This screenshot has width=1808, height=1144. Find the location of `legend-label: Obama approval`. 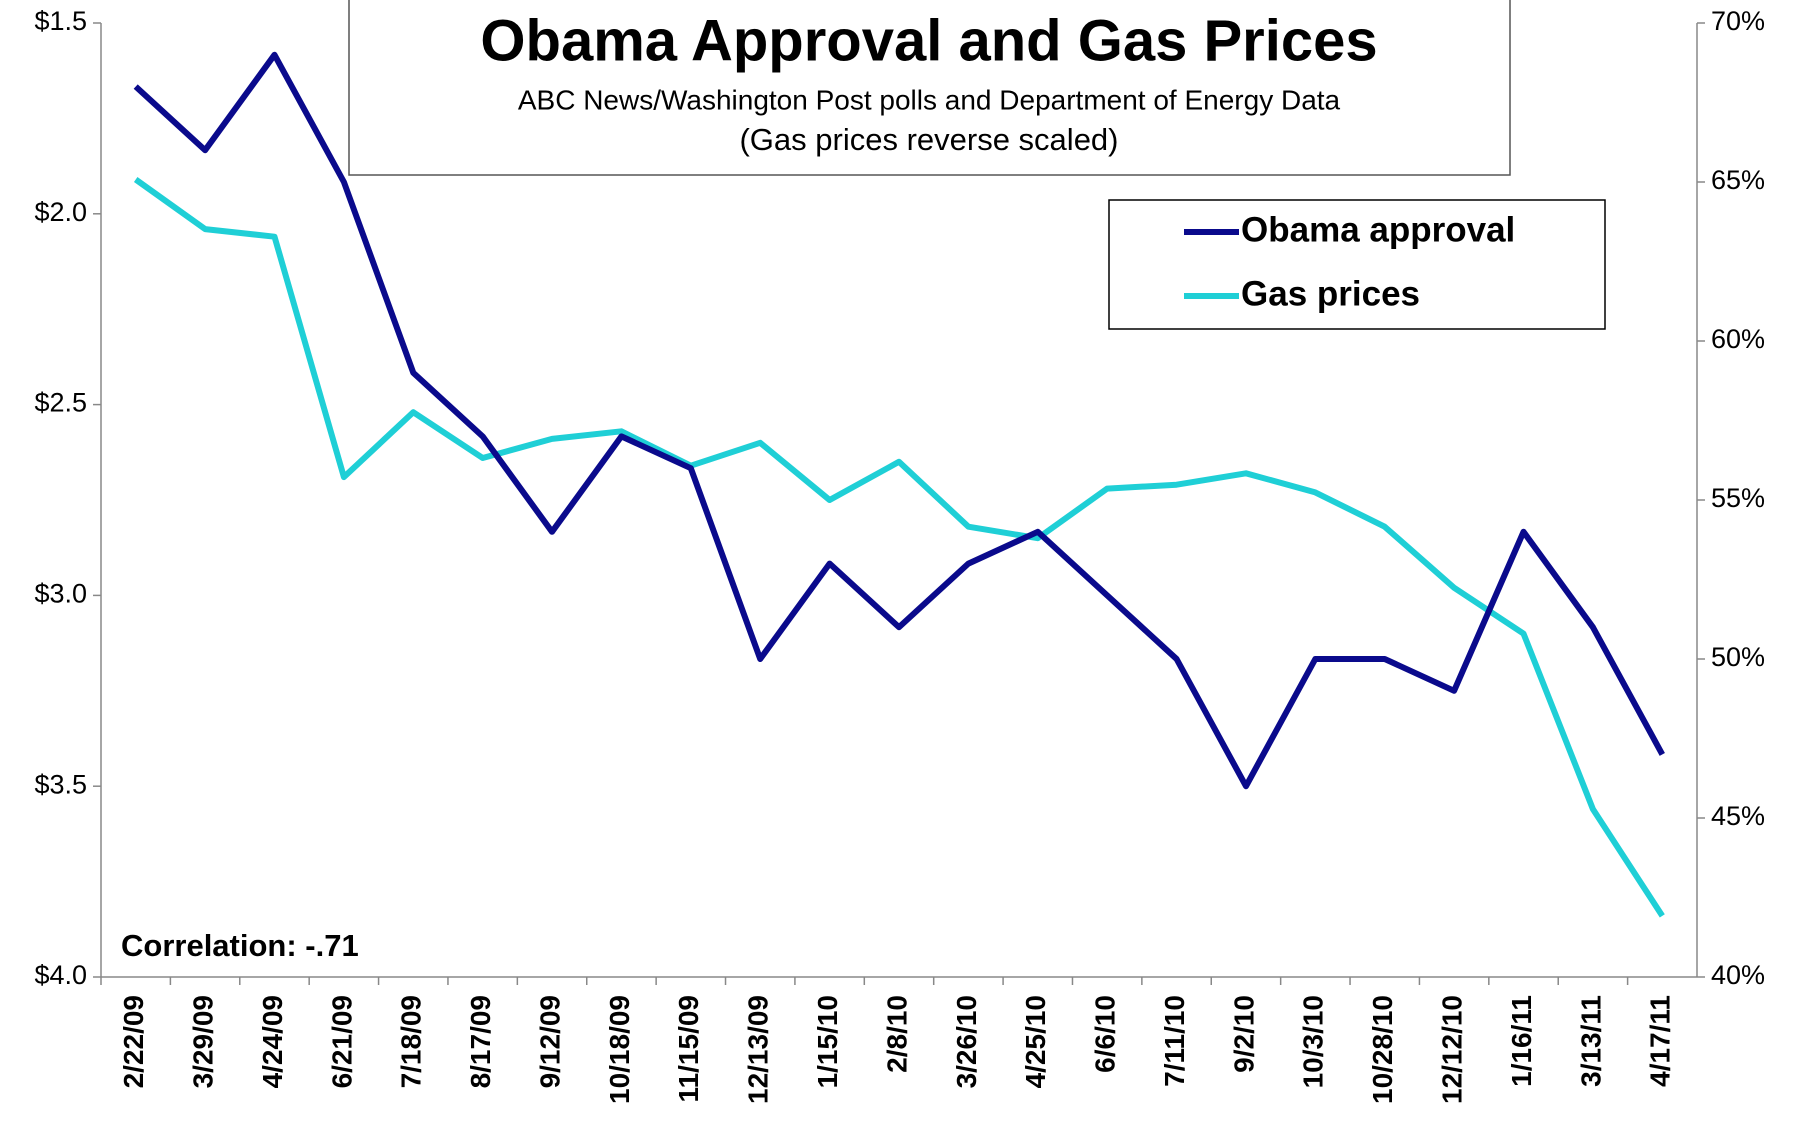

legend-label: Obama approval is located at coordinates (1378, 229).